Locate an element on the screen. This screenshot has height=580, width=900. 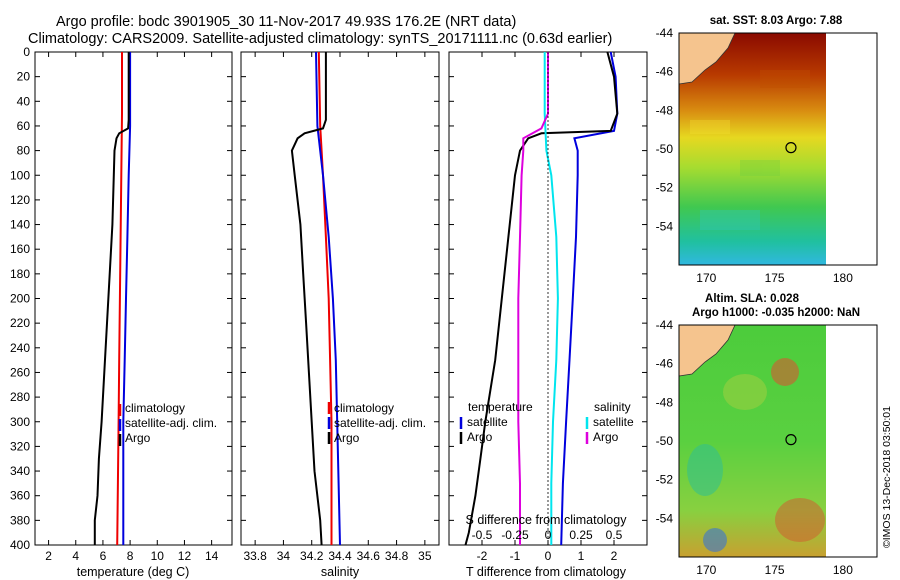
latitude-tick-label: -46 is located at coordinates (665, 364).